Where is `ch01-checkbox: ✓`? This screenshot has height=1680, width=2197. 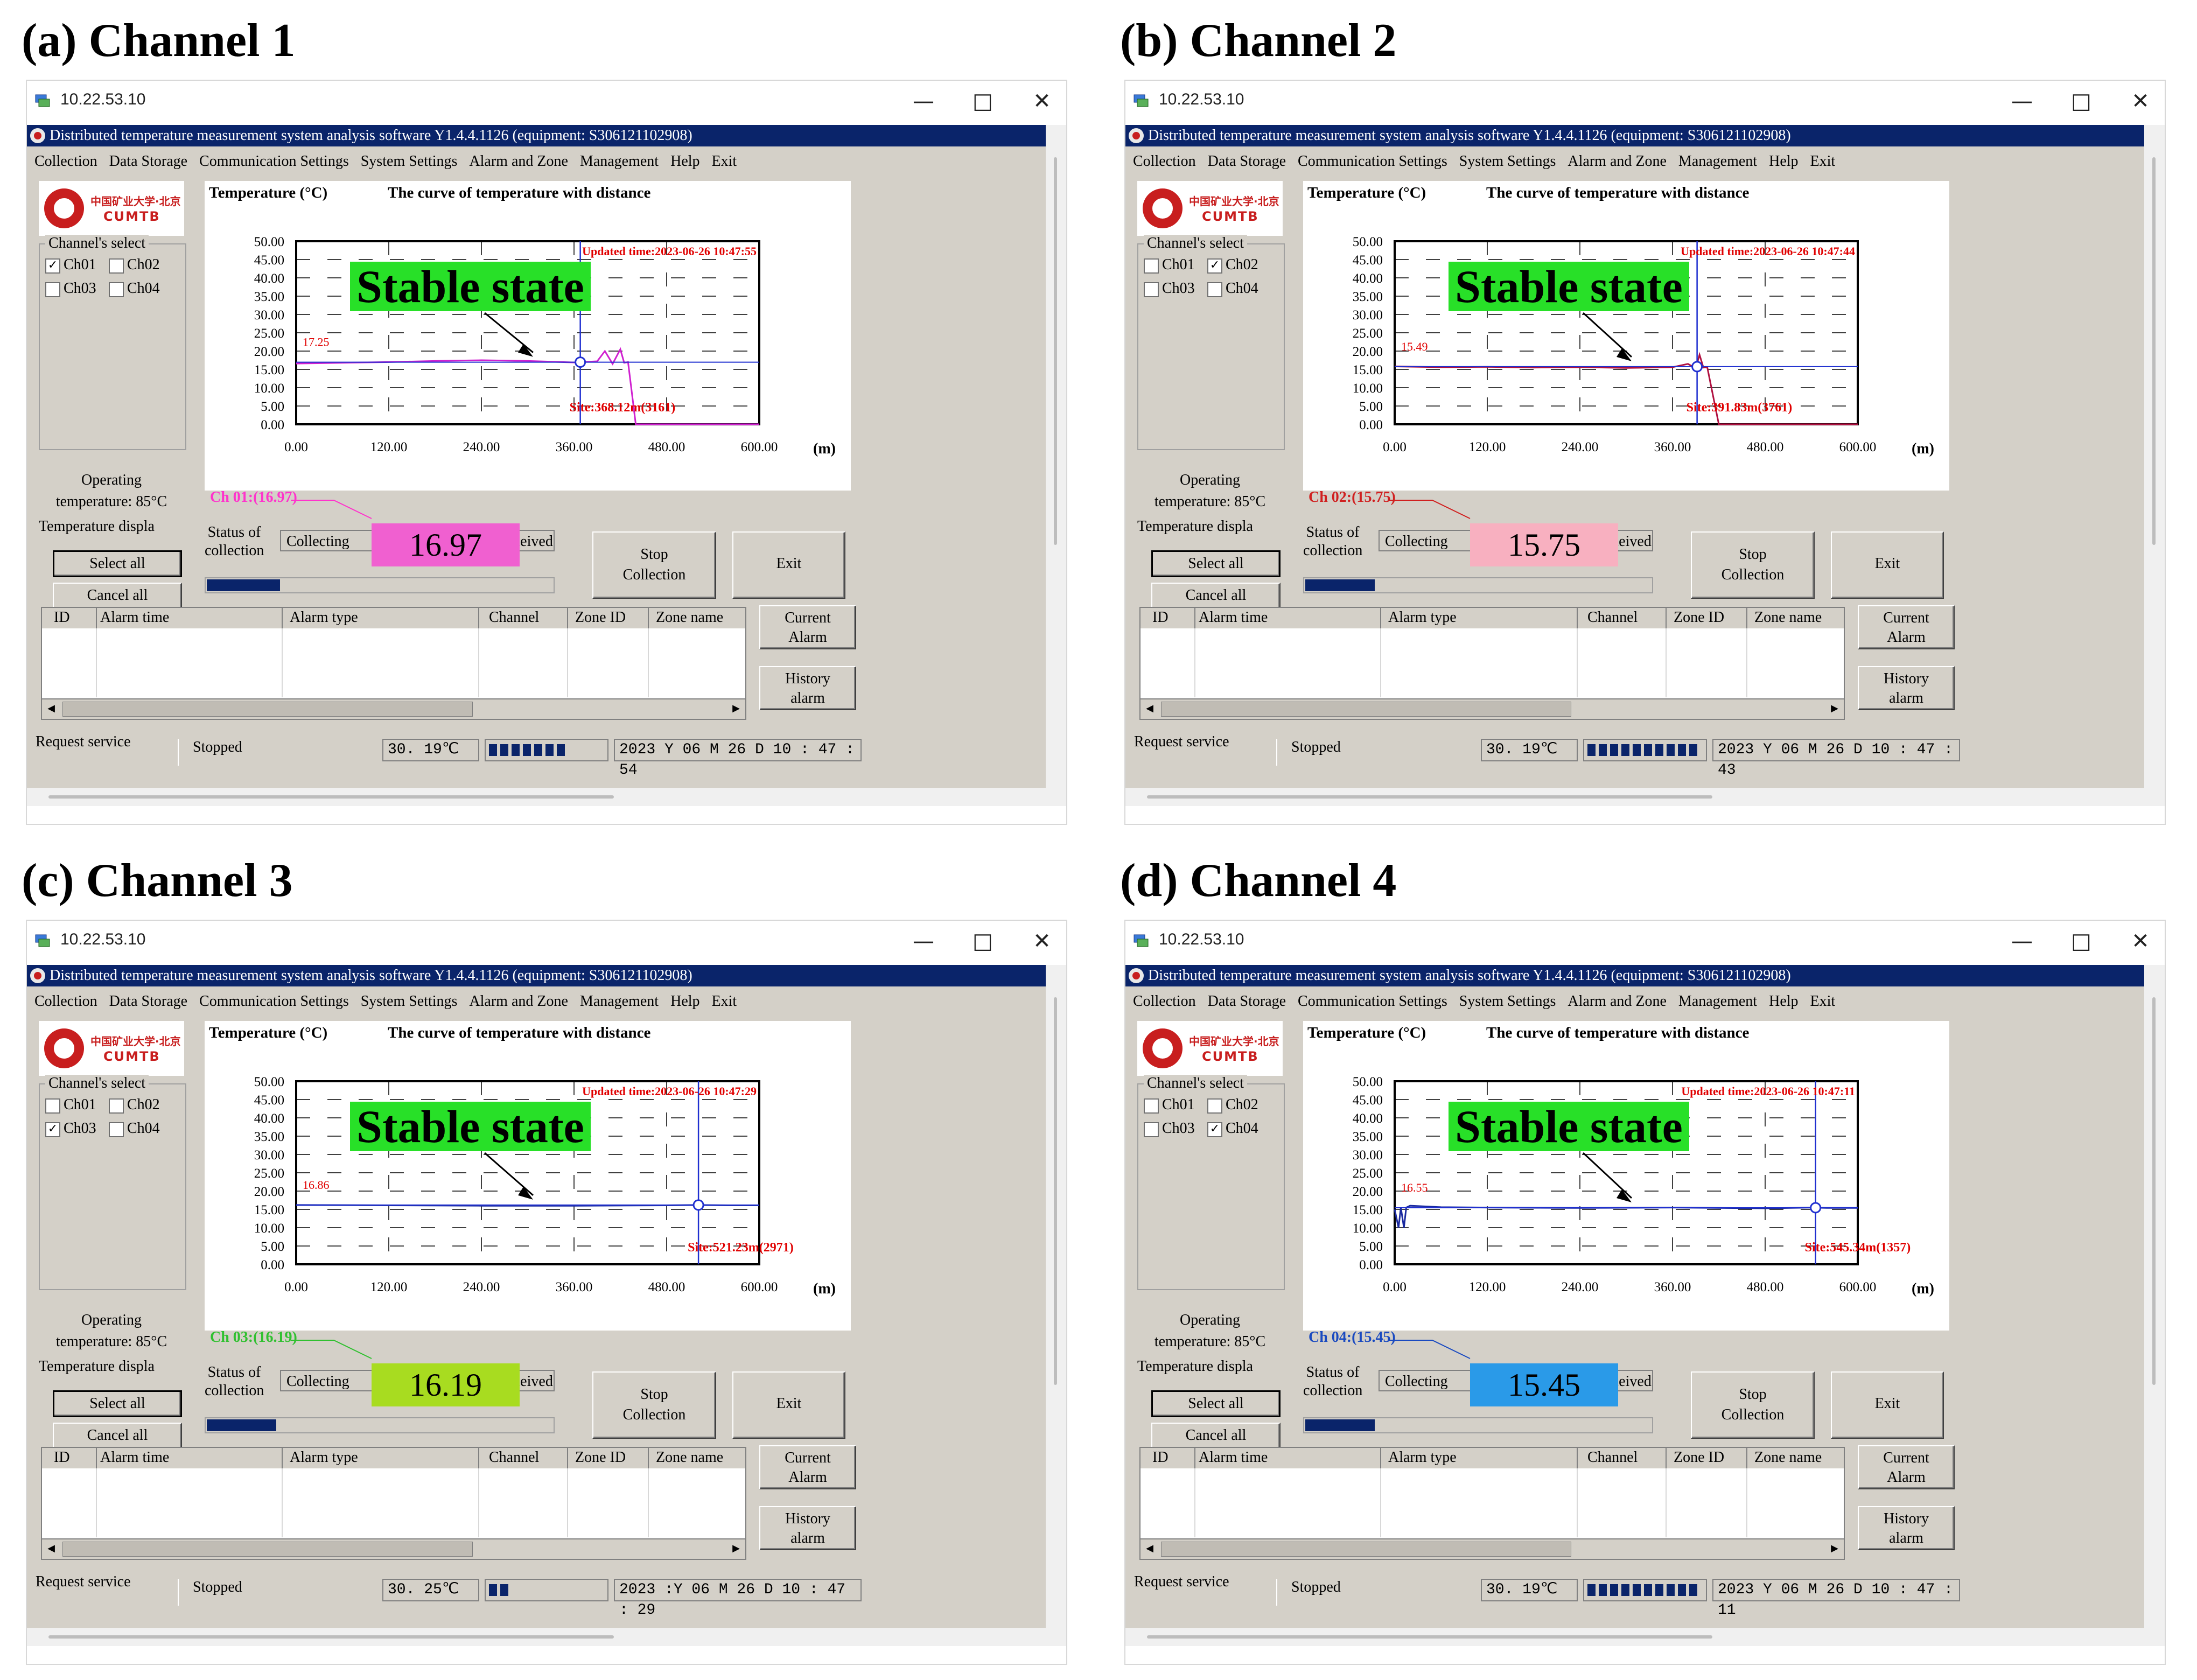
ch01-checkbox: ✓ is located at coordinates (52, 266).